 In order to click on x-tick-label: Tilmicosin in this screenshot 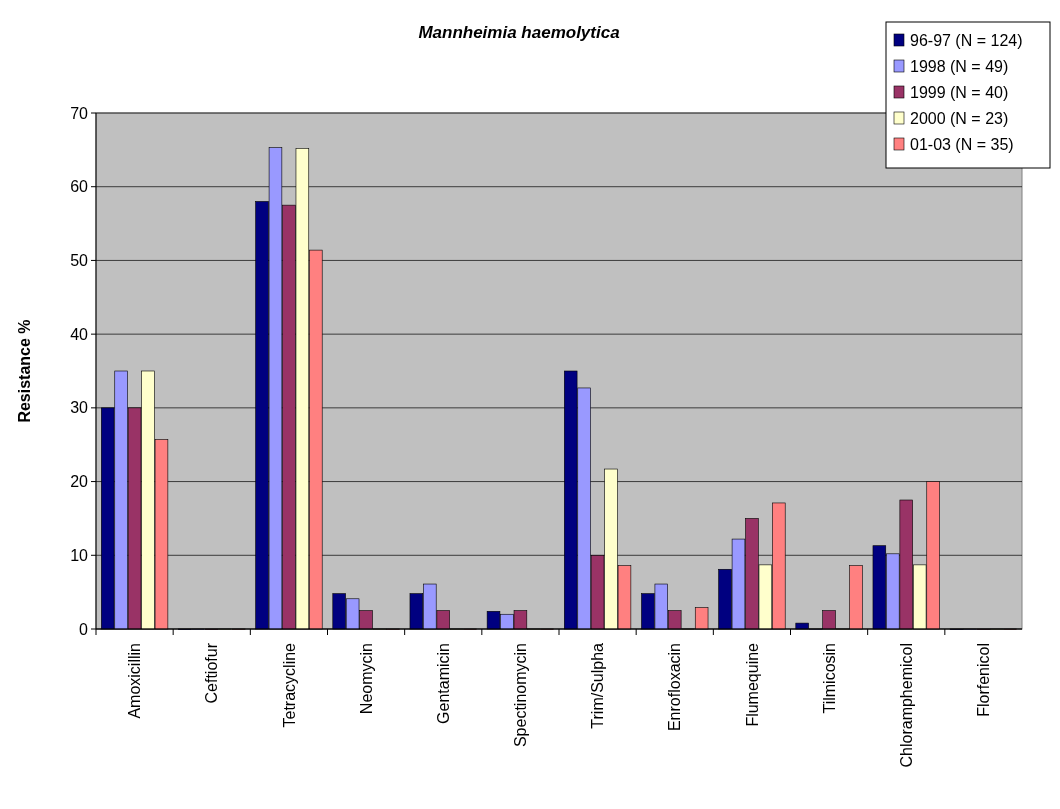, I will do `click(829, 678)`.